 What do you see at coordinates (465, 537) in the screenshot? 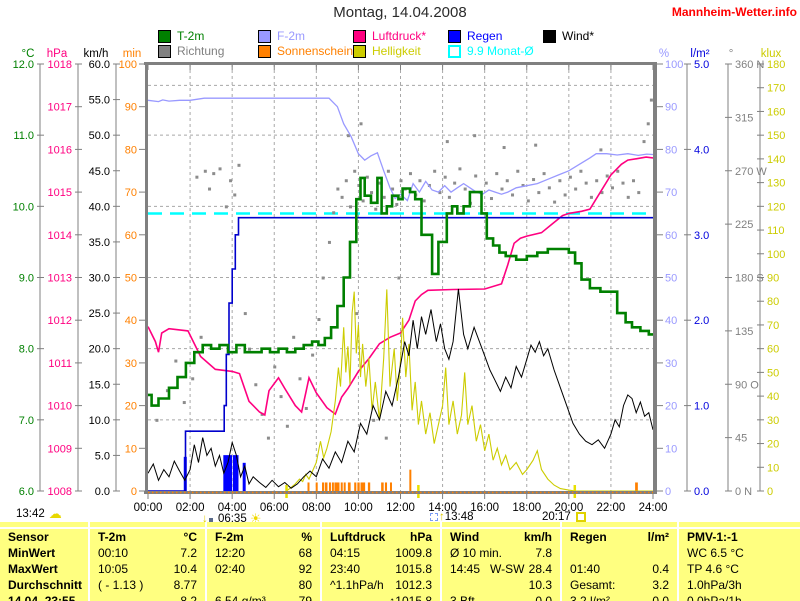
I see `table-cell-text: Wind` at bounding box center [465, 537].